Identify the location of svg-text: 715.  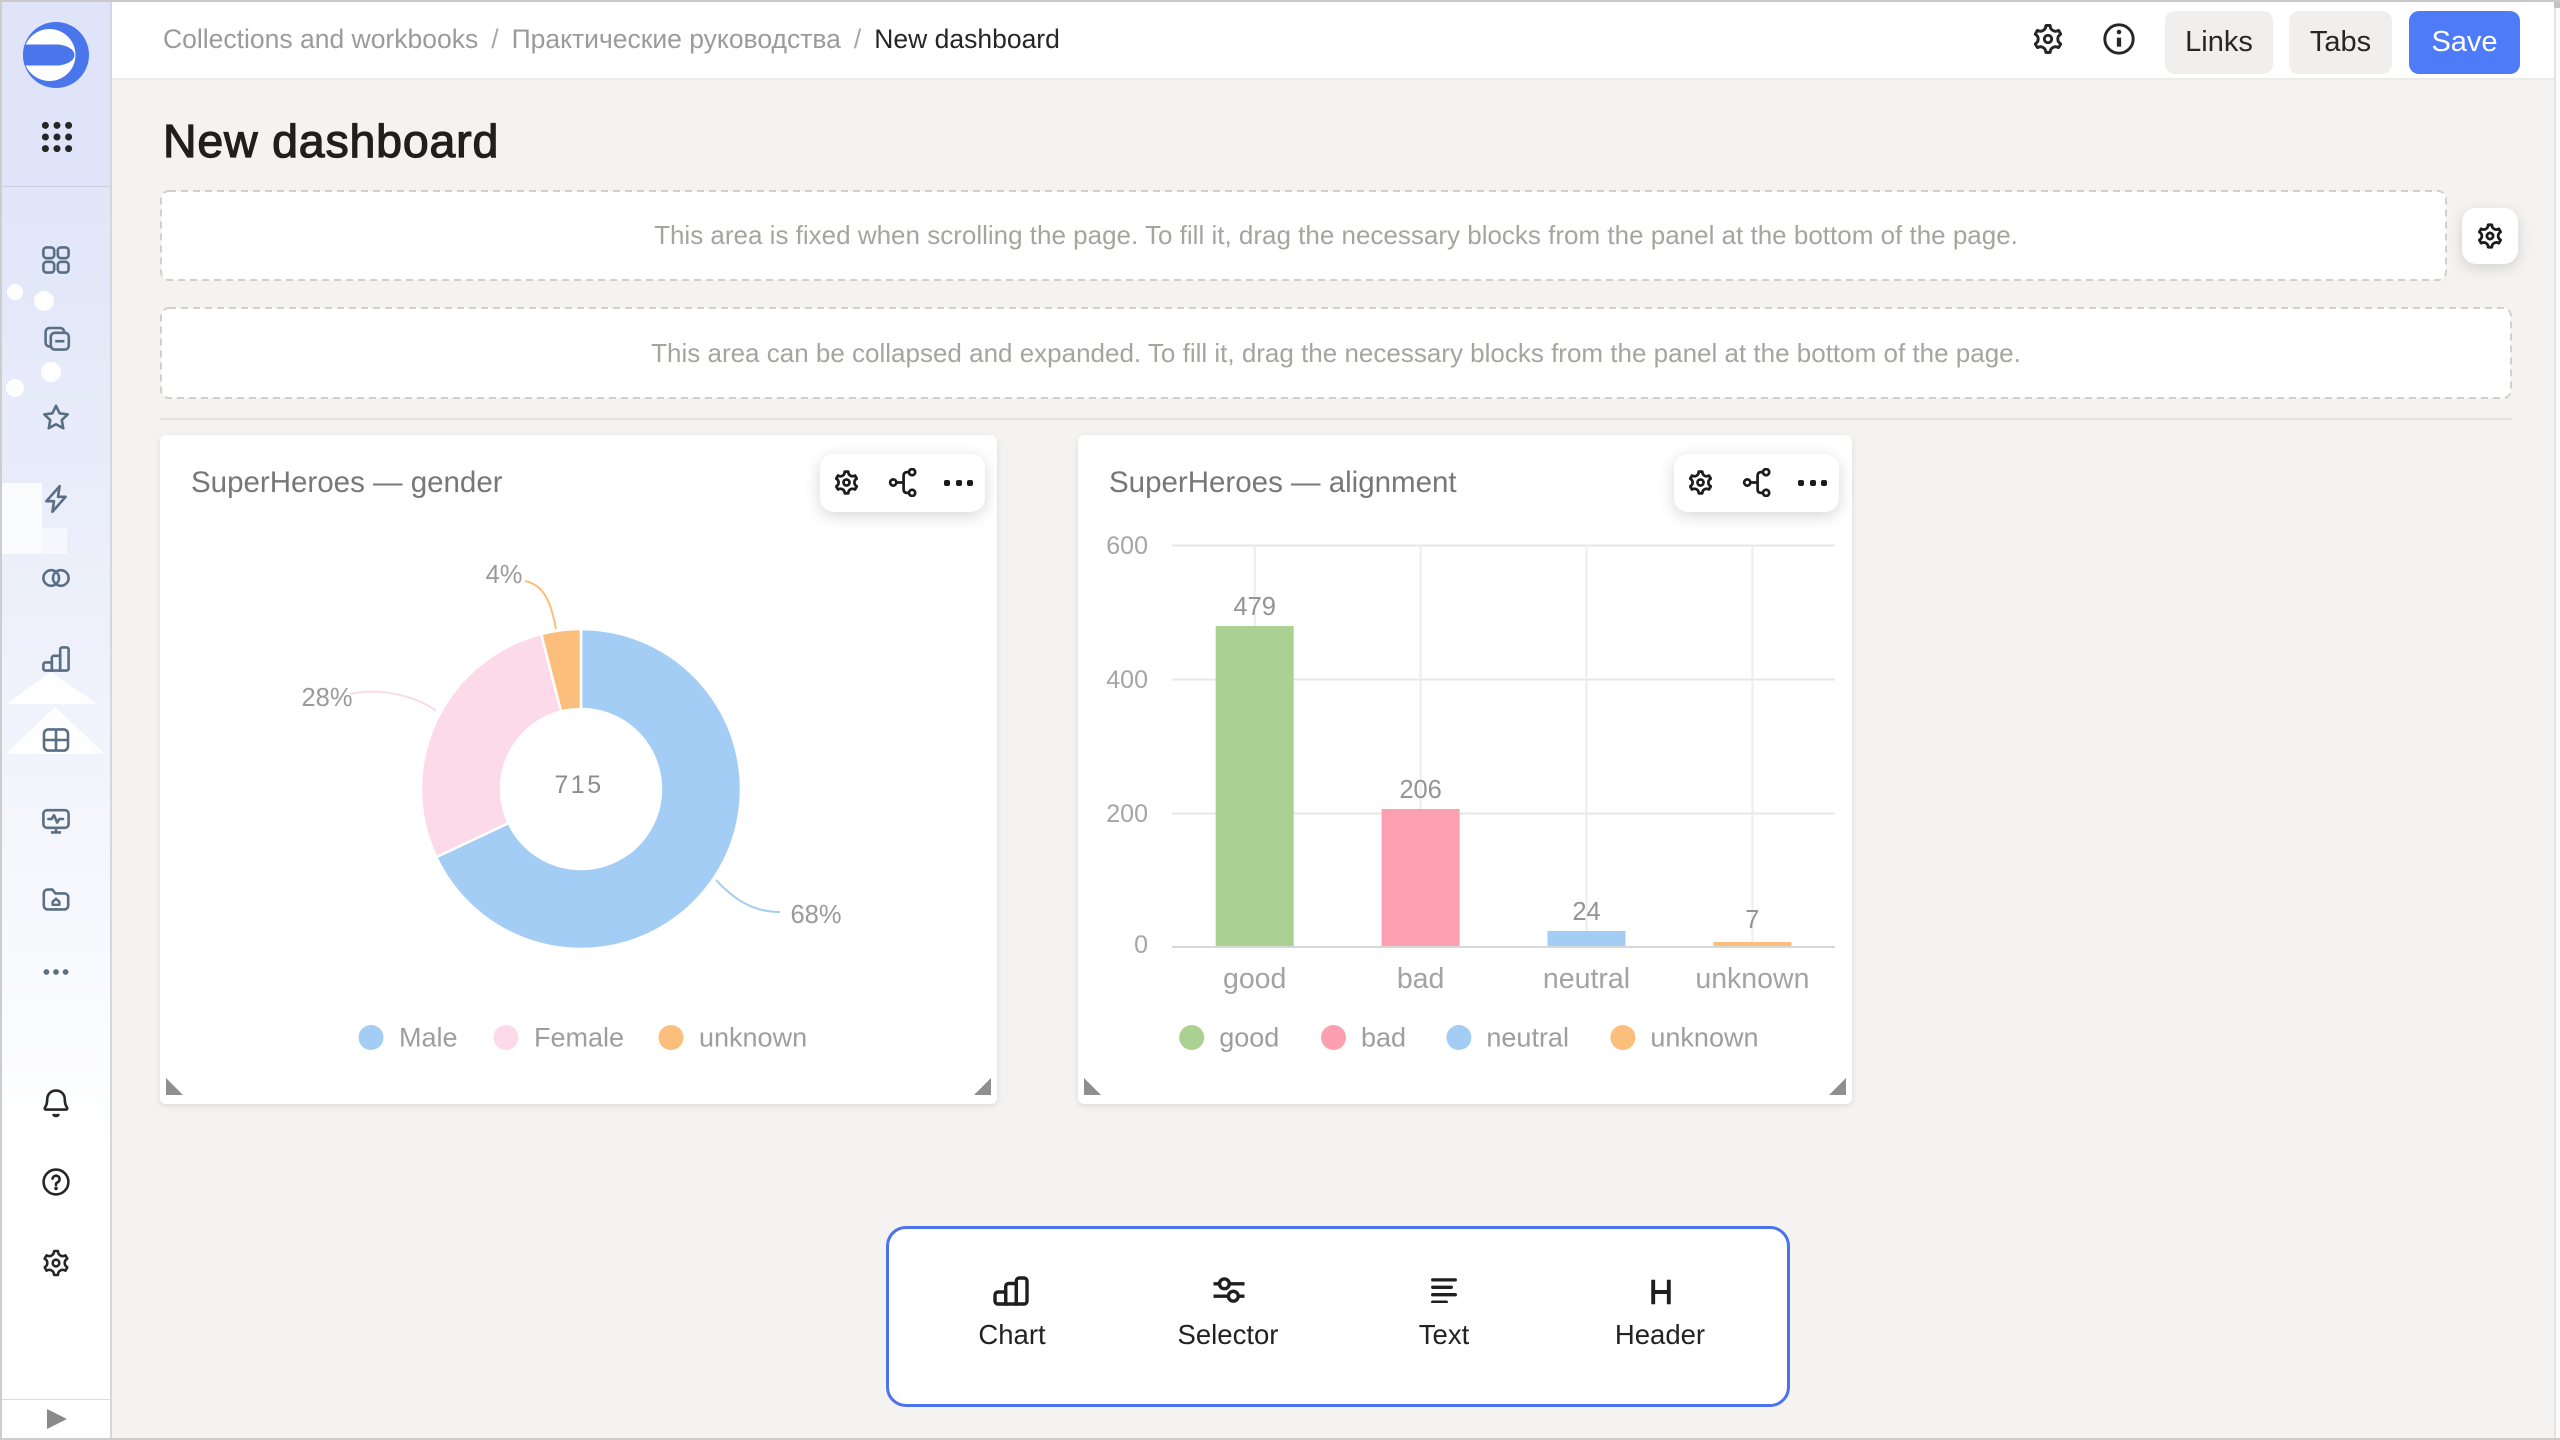
(578, 785).